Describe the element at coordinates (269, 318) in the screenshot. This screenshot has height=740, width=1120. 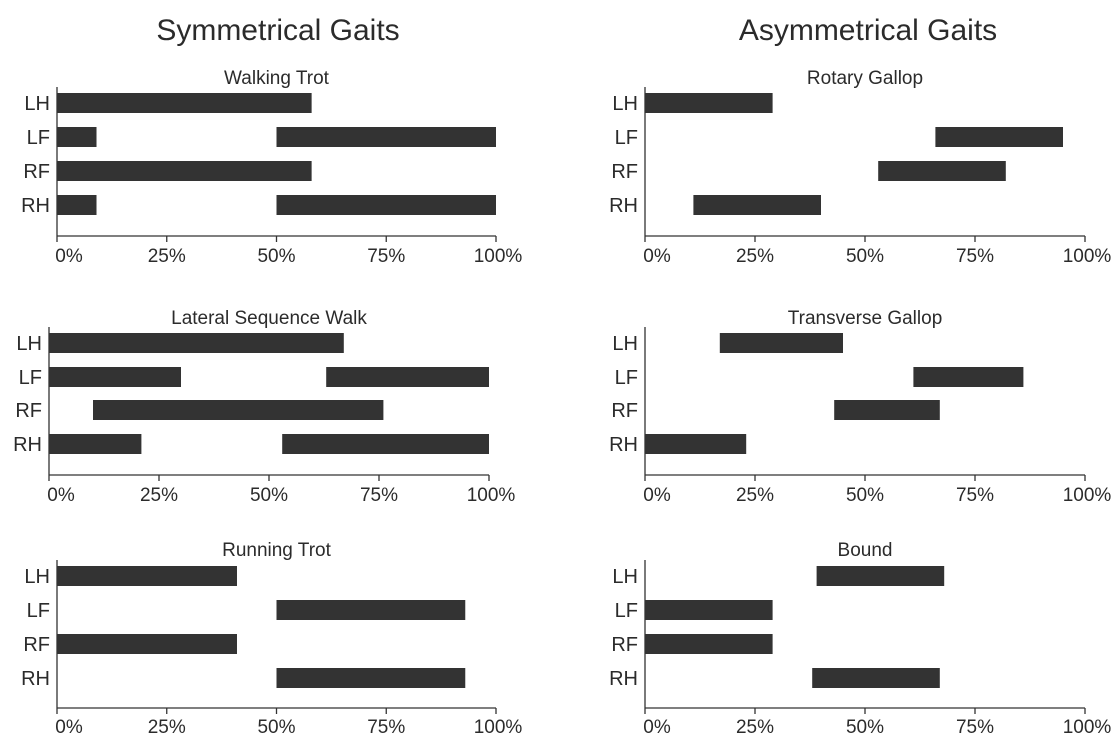
I see `panel-title: Lateral Sequence Walk` at that location.